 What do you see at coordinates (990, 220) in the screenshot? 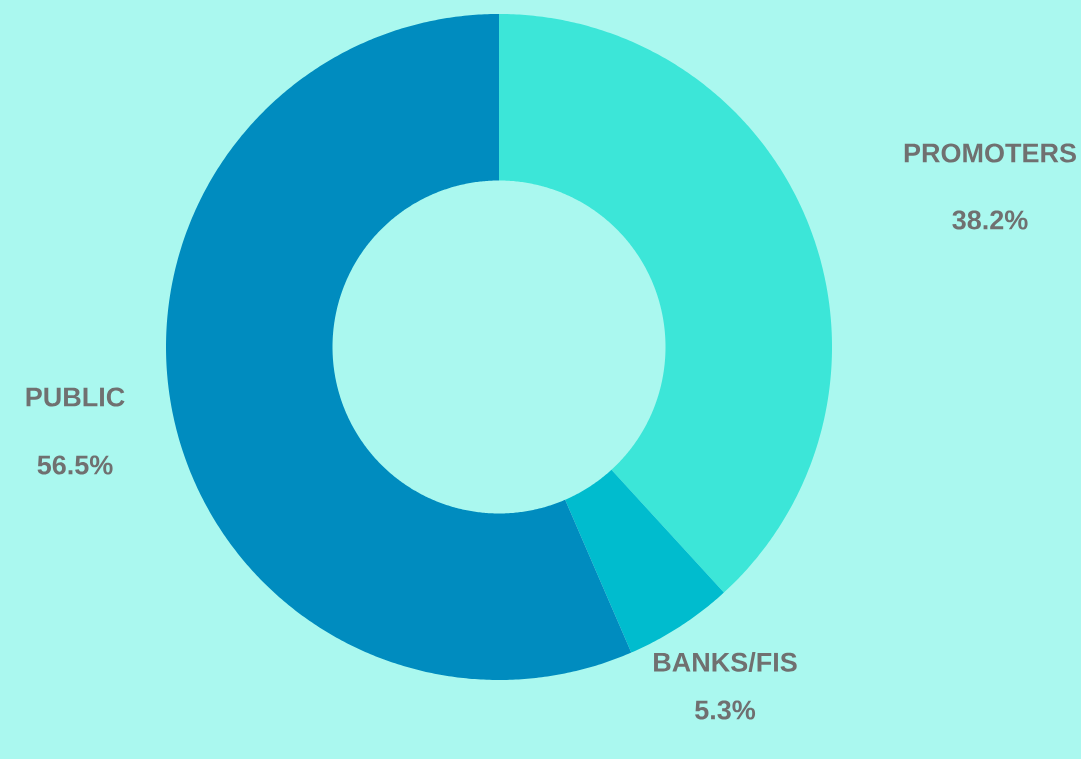
I see `data-label: 38.2%` at bounding box center [990, 220].